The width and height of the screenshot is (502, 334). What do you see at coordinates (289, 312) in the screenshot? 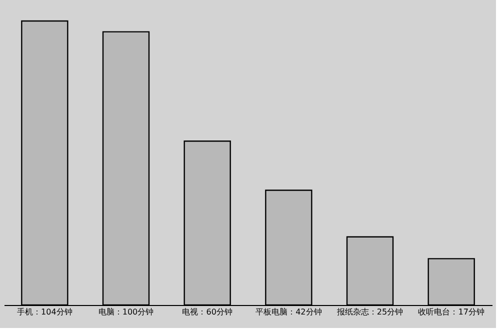
I see `x-tick-label: 平板电脑：42分钟` at bounding box center [289, 312].